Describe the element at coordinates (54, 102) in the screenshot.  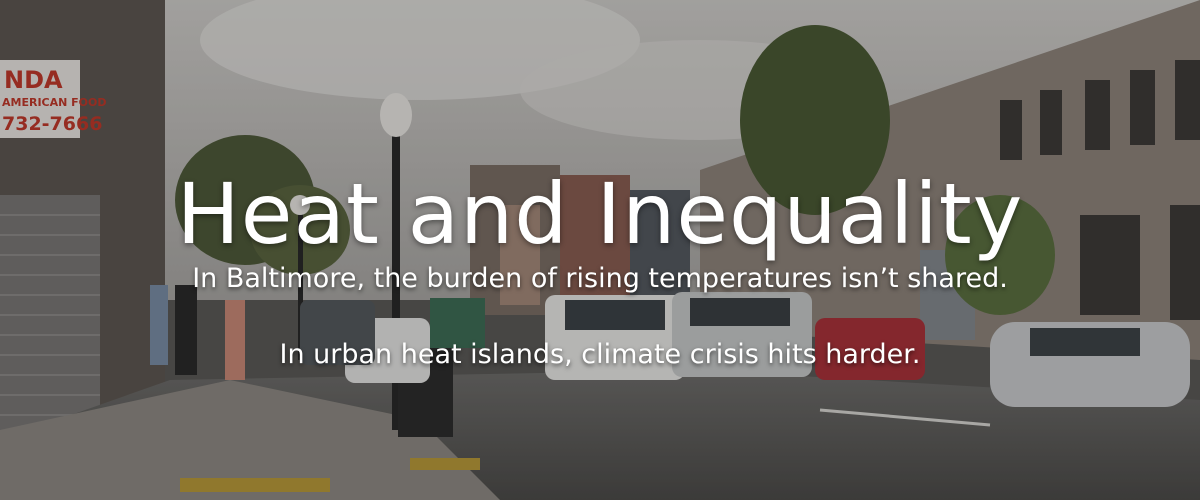
I see `storefront-sign-text-2: AMERICAN FOOD` at that location.